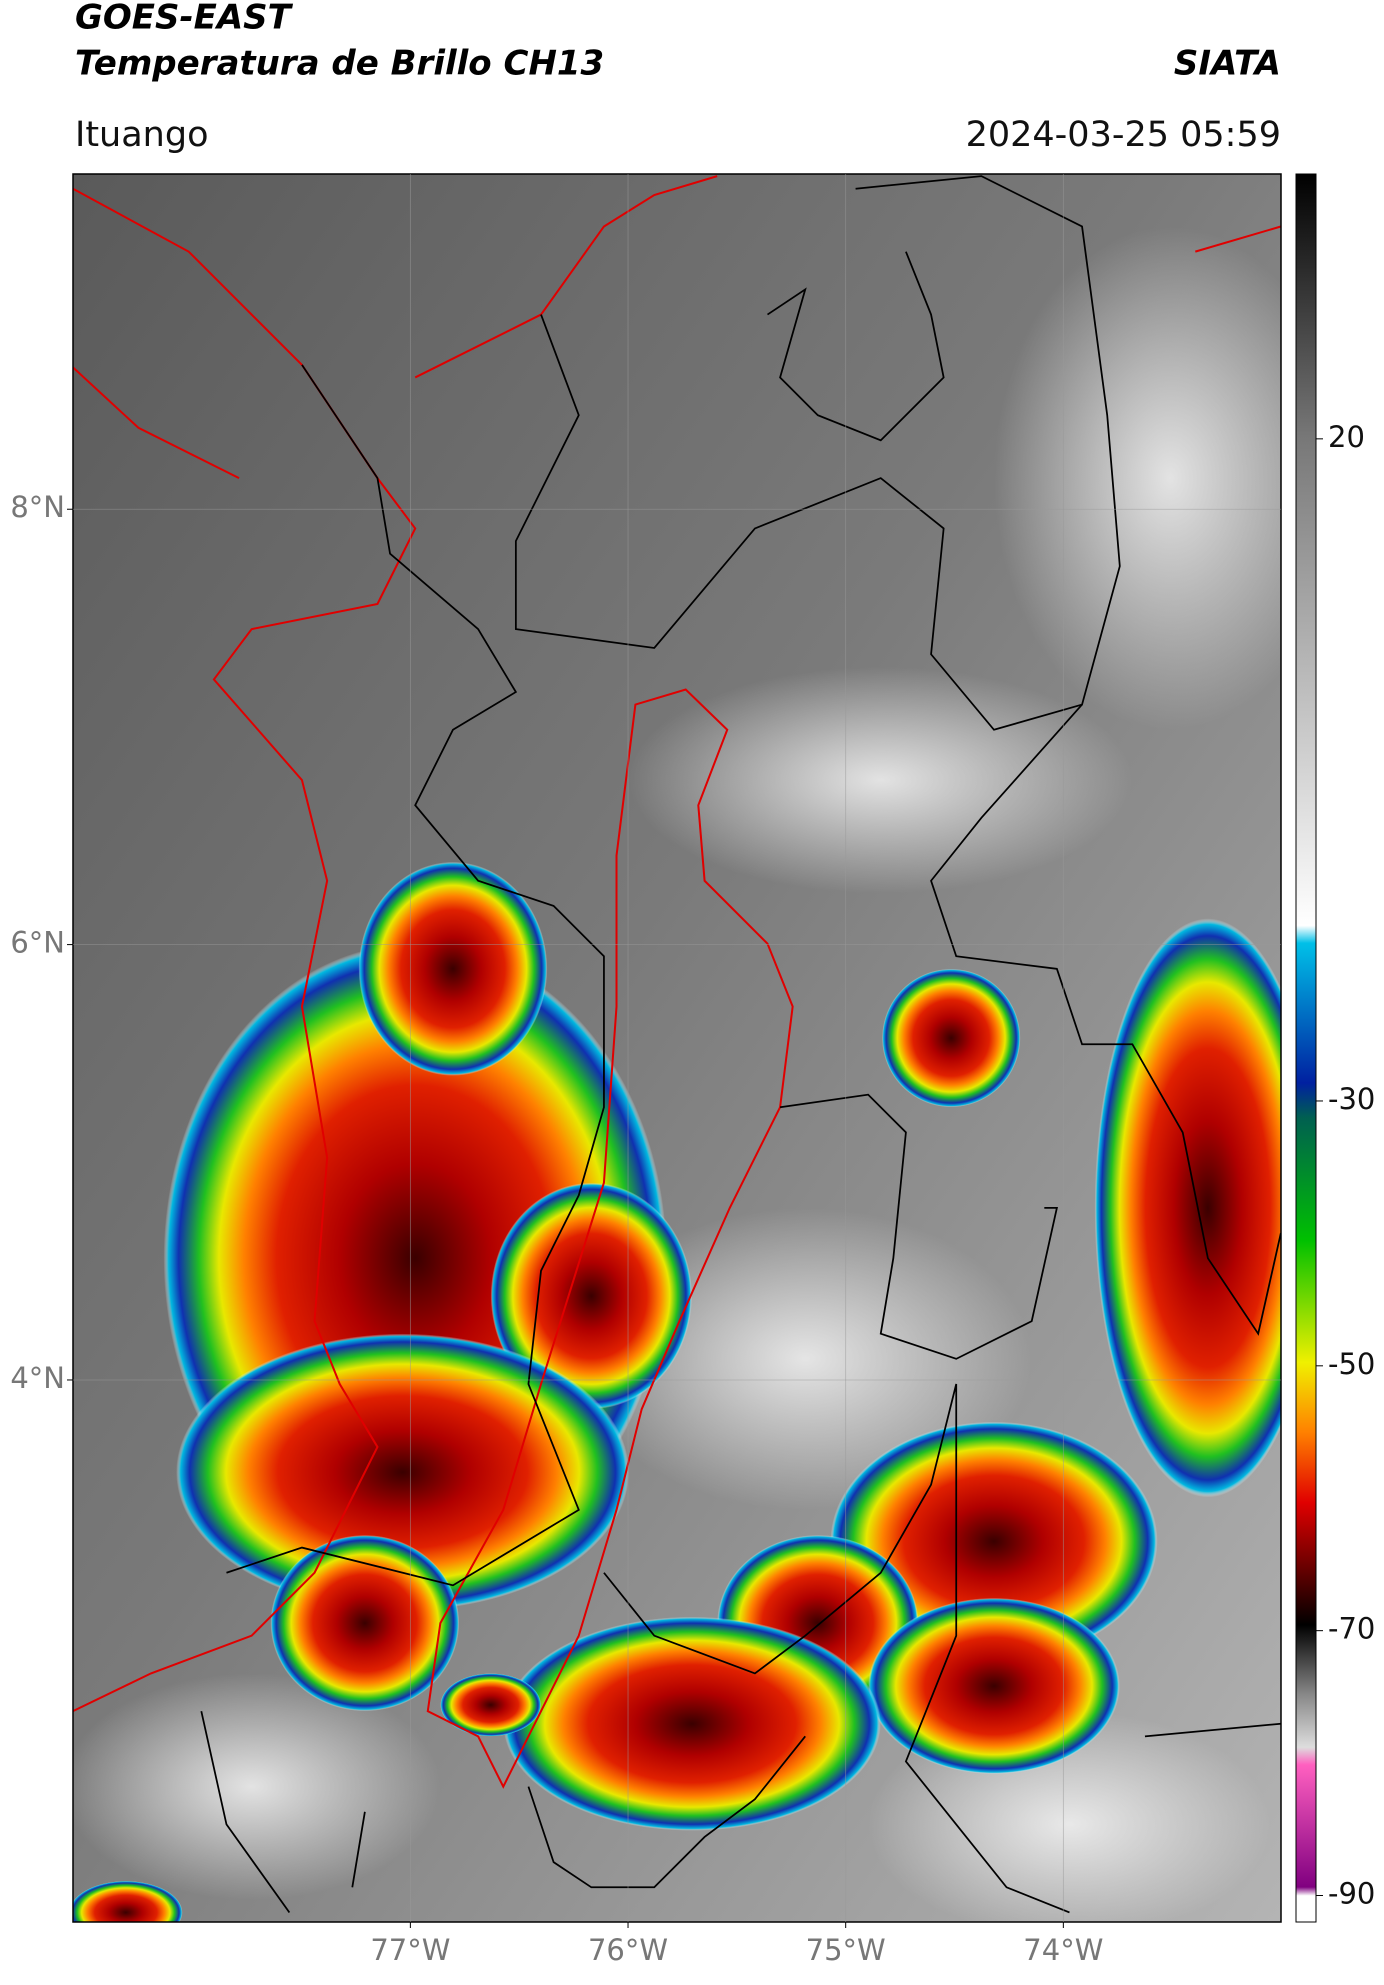 This screenshot has width=1384, height=1985. Describe the element at coordinates (1351, 1099) in the screenshot. I see `colorbar-tick-label: -30` at that location.